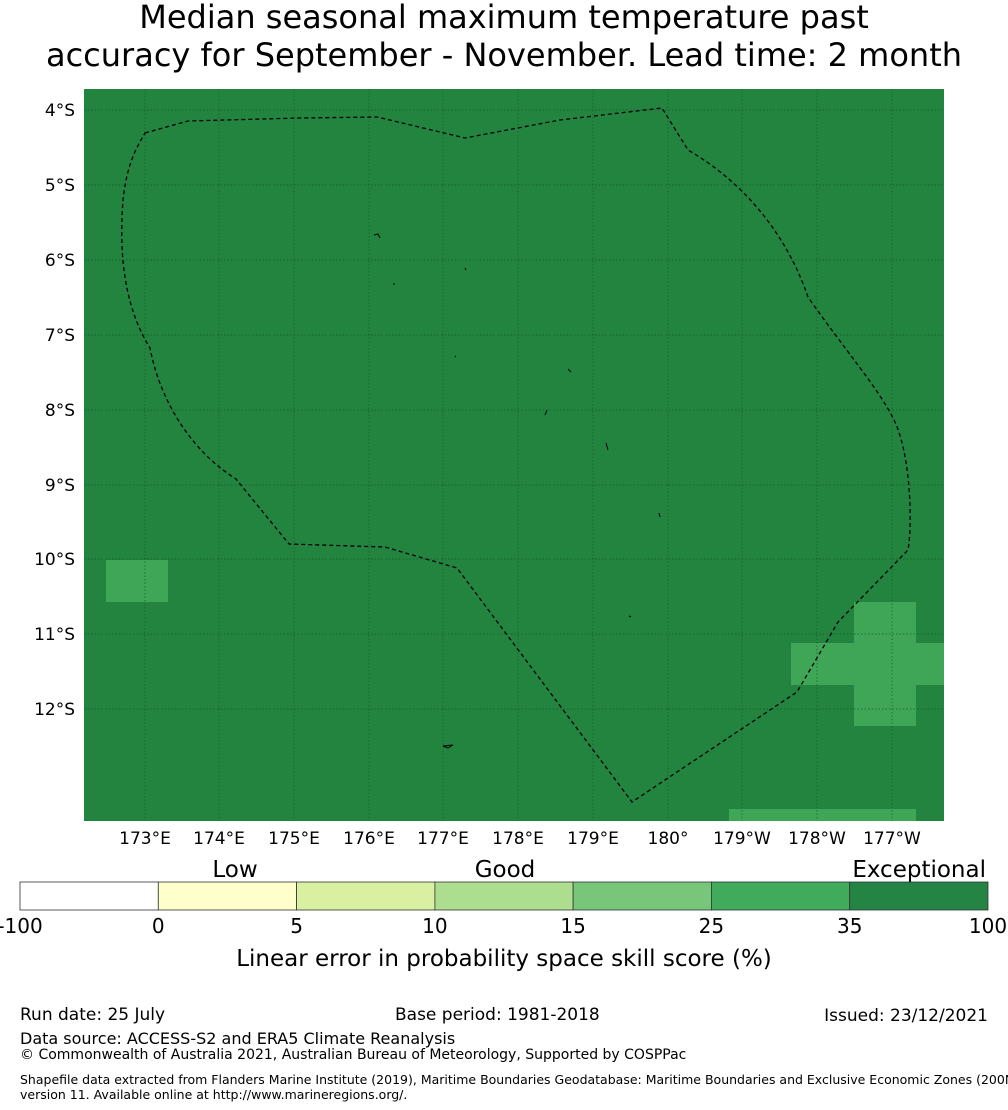  I want to click on issued-date: Issued: 23/12/2021, so click(906, 1016).